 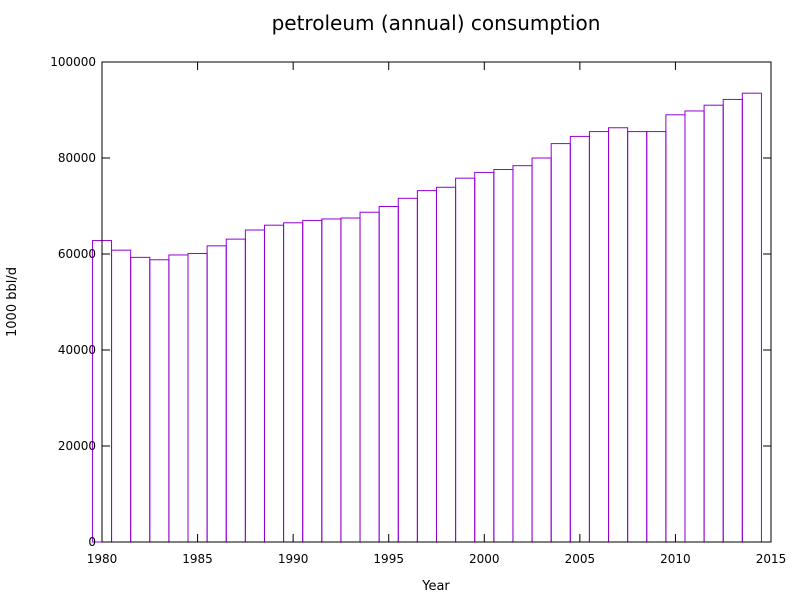 What do you see at coordinates (599, 337) in the screenshot?
I see `bar-2006` at bounding box center [599, 337].